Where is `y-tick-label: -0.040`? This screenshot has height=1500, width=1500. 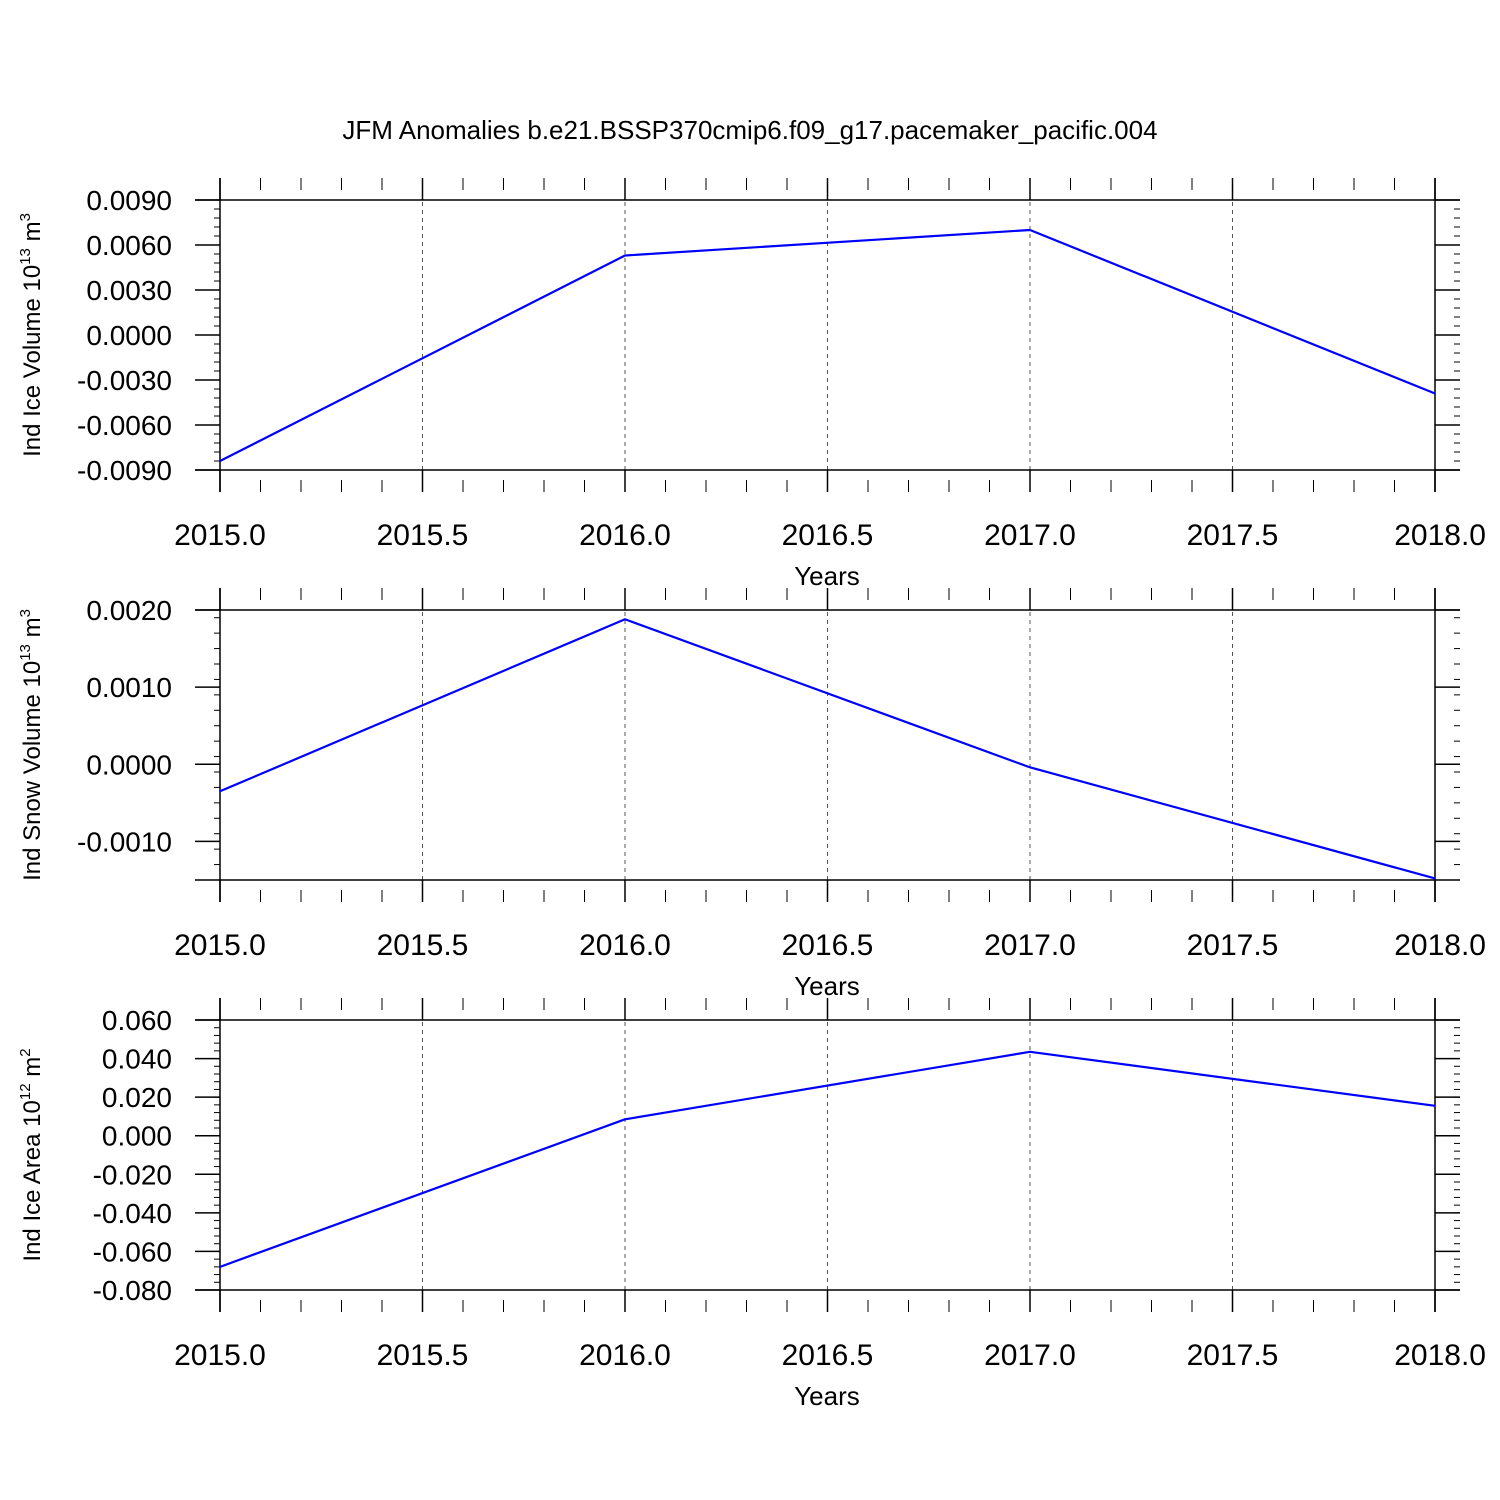 y-tick-label: -0.040 is located at coordinates (132, 1213).